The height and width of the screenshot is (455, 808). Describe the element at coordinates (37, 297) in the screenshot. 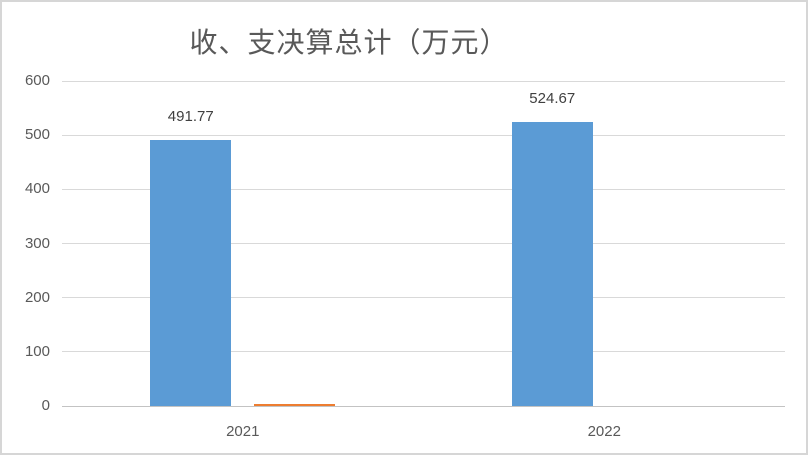

I see `y-axis-tick-label: 200` at that location.